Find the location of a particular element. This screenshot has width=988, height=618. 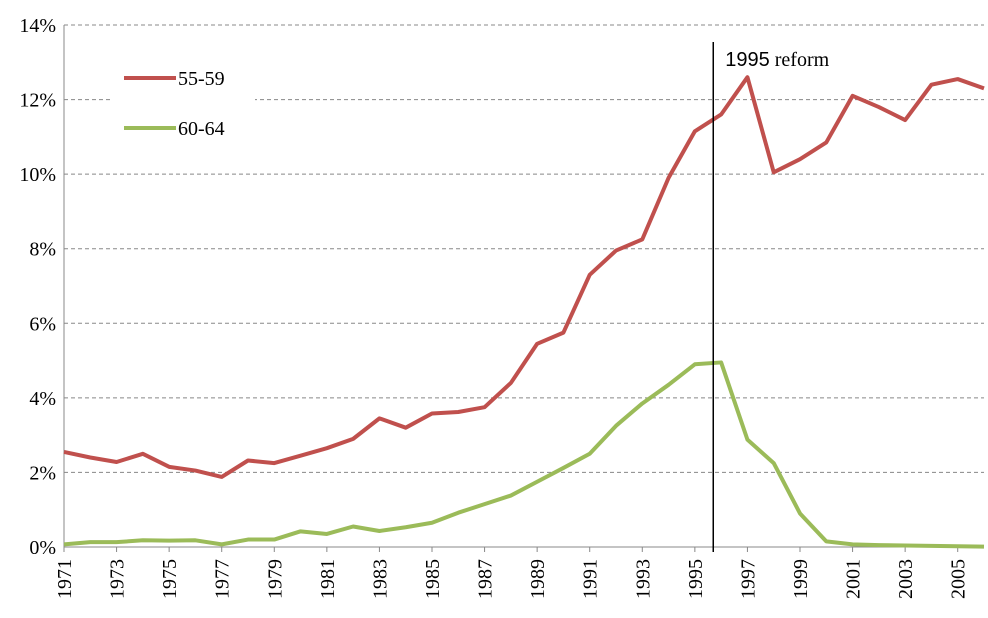

y-tick-label: 0% is located at coordinates (42, 548).